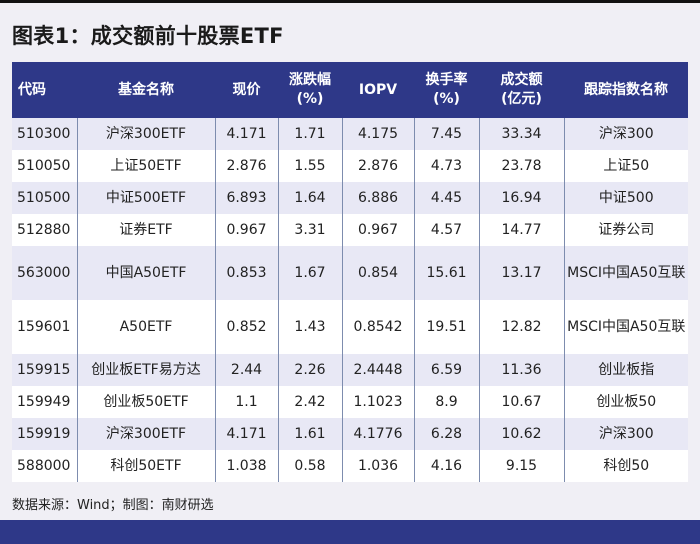 Image resolution: width=700 pixels, height=544 pixels. Describe the element at coordinates (446, 402) in the screenshot. I see `cell-turnover: 8.9` at that location.